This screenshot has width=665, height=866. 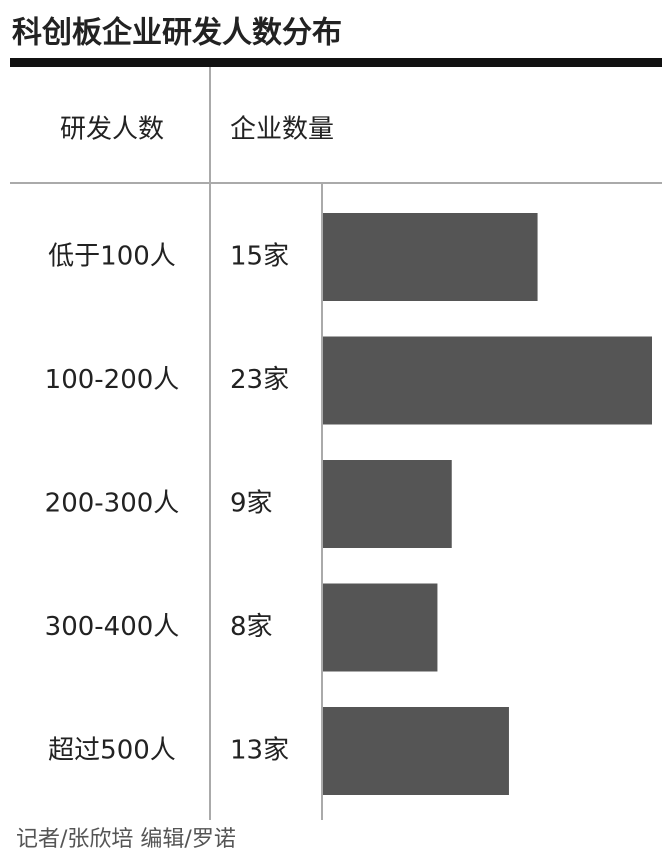 What do you see at coordinates (112, 751) in the screenshot?
I see `category-label: 超过500人` at bounding box center [112, 751].